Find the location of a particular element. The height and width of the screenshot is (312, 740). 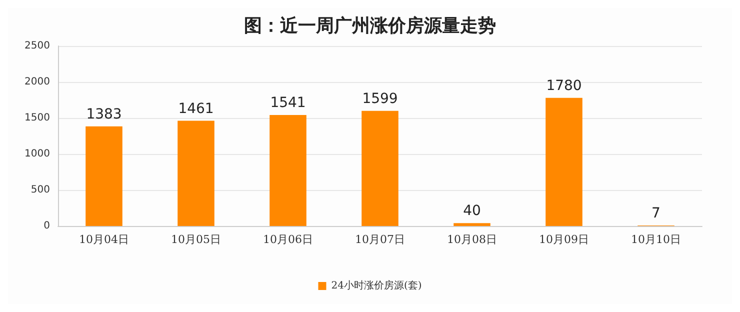

x-tick-label: 10月05日 is located at coordinates (196, 239).